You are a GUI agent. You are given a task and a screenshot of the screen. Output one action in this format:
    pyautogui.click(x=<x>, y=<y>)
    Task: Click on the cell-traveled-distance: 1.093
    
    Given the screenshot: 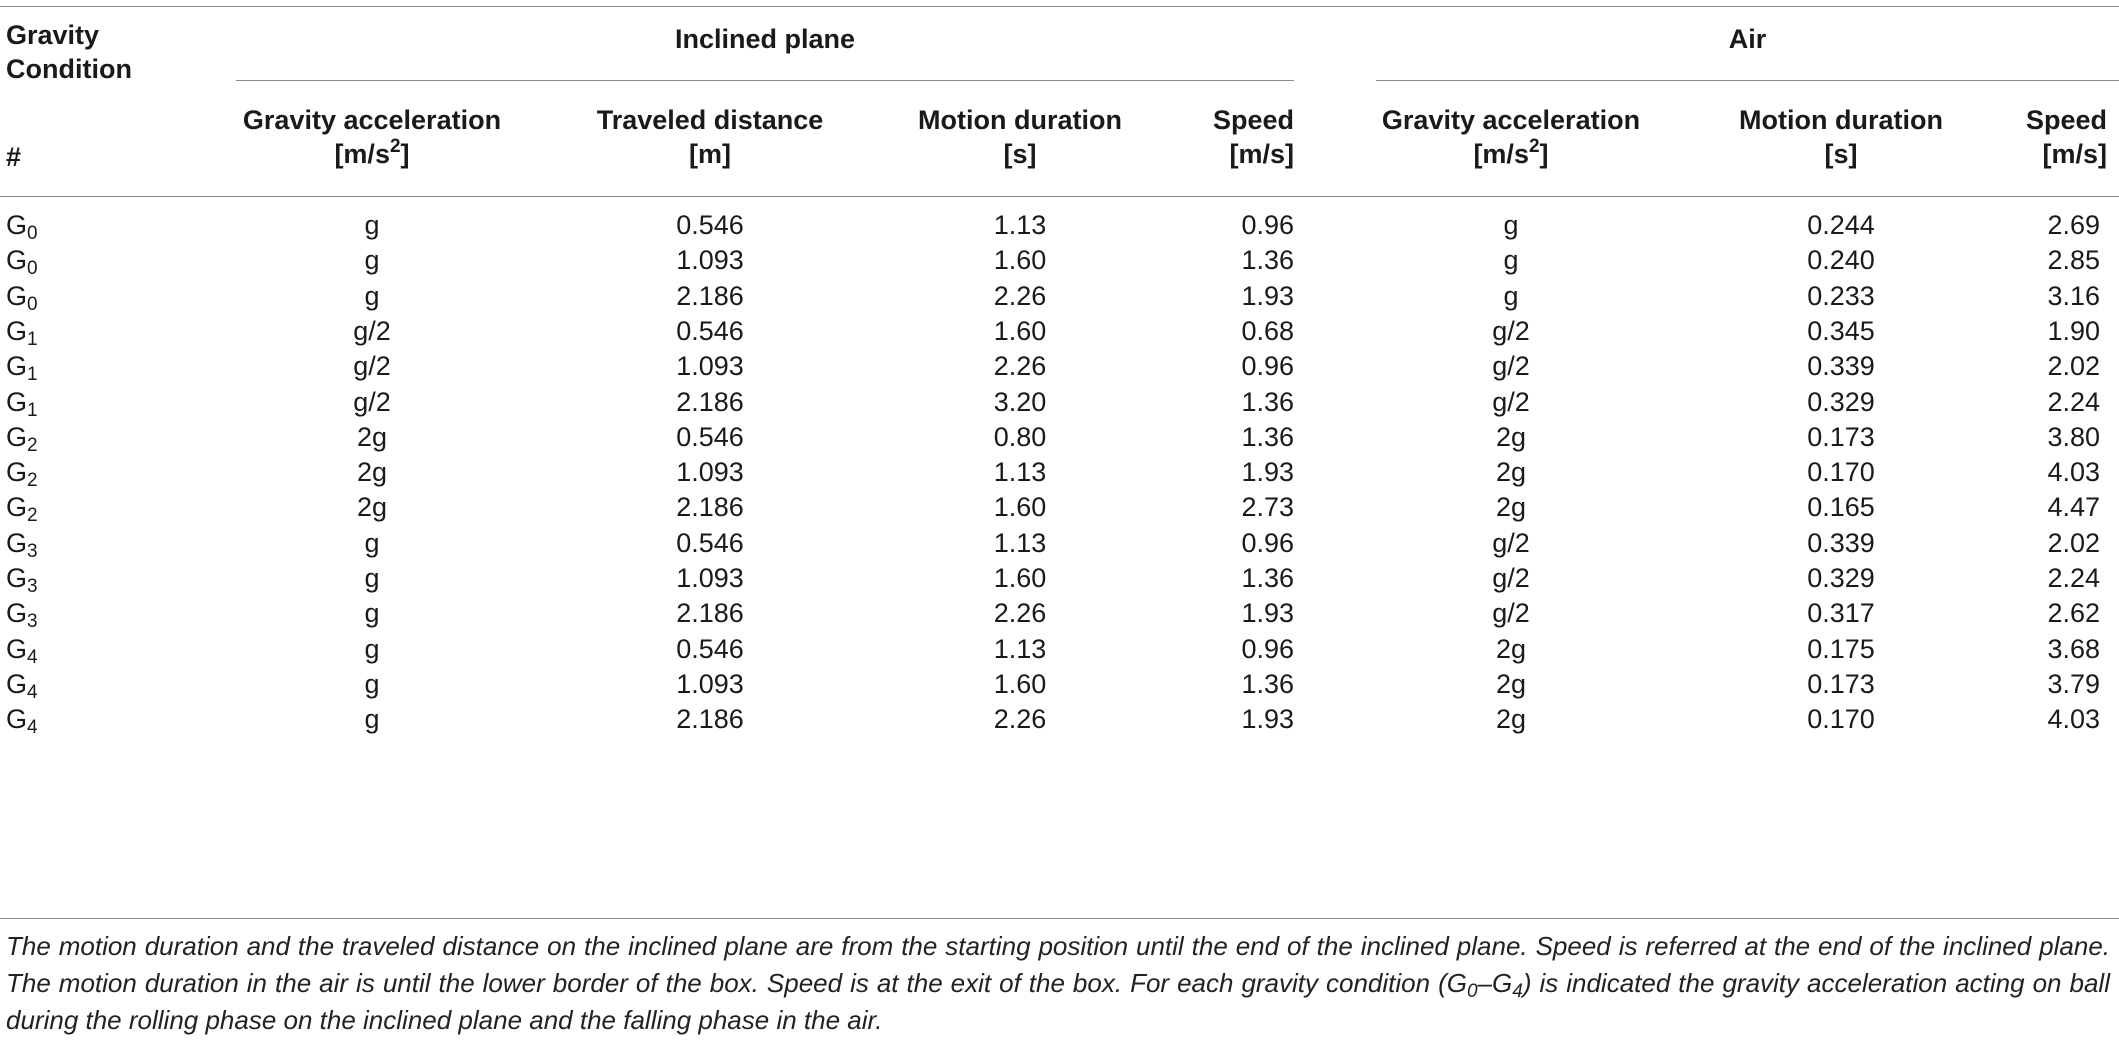 What is the action you would take?
    pyautogui.click(x=710, y=260)
    